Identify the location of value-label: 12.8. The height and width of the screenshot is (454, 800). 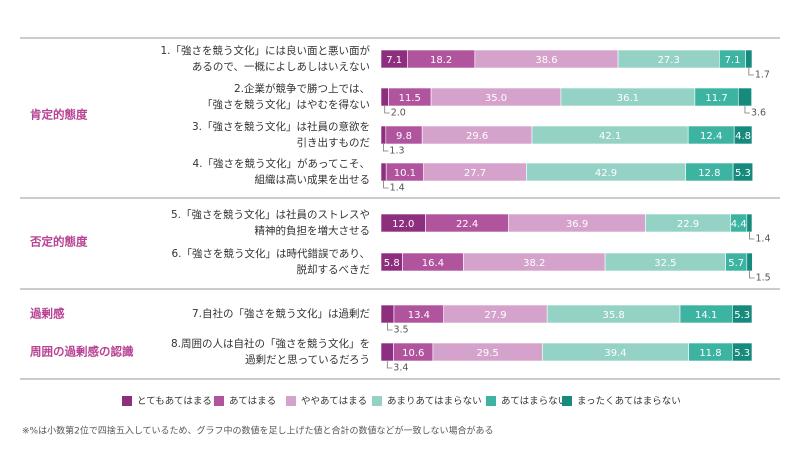
(709, 173).